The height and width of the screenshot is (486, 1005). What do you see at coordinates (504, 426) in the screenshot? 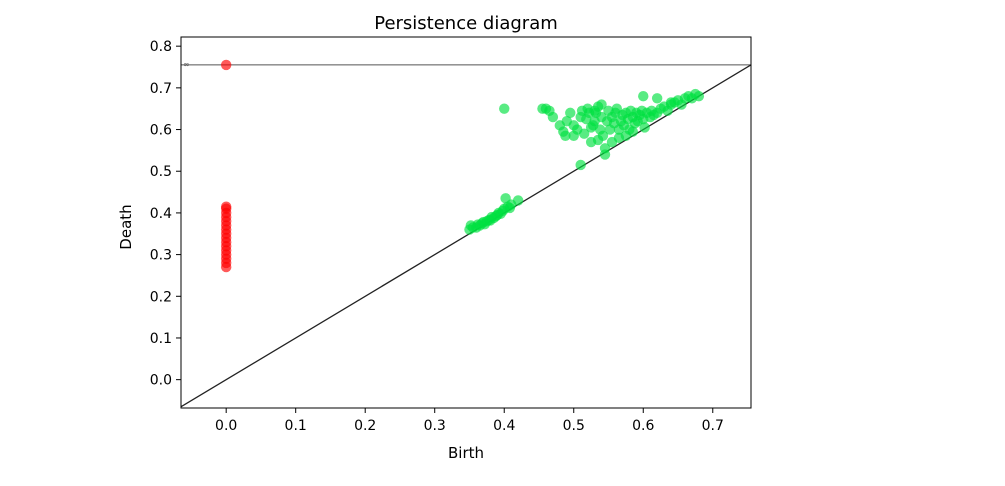
I see `x-tick-label: 0.4` at bounding box center [504, 426].